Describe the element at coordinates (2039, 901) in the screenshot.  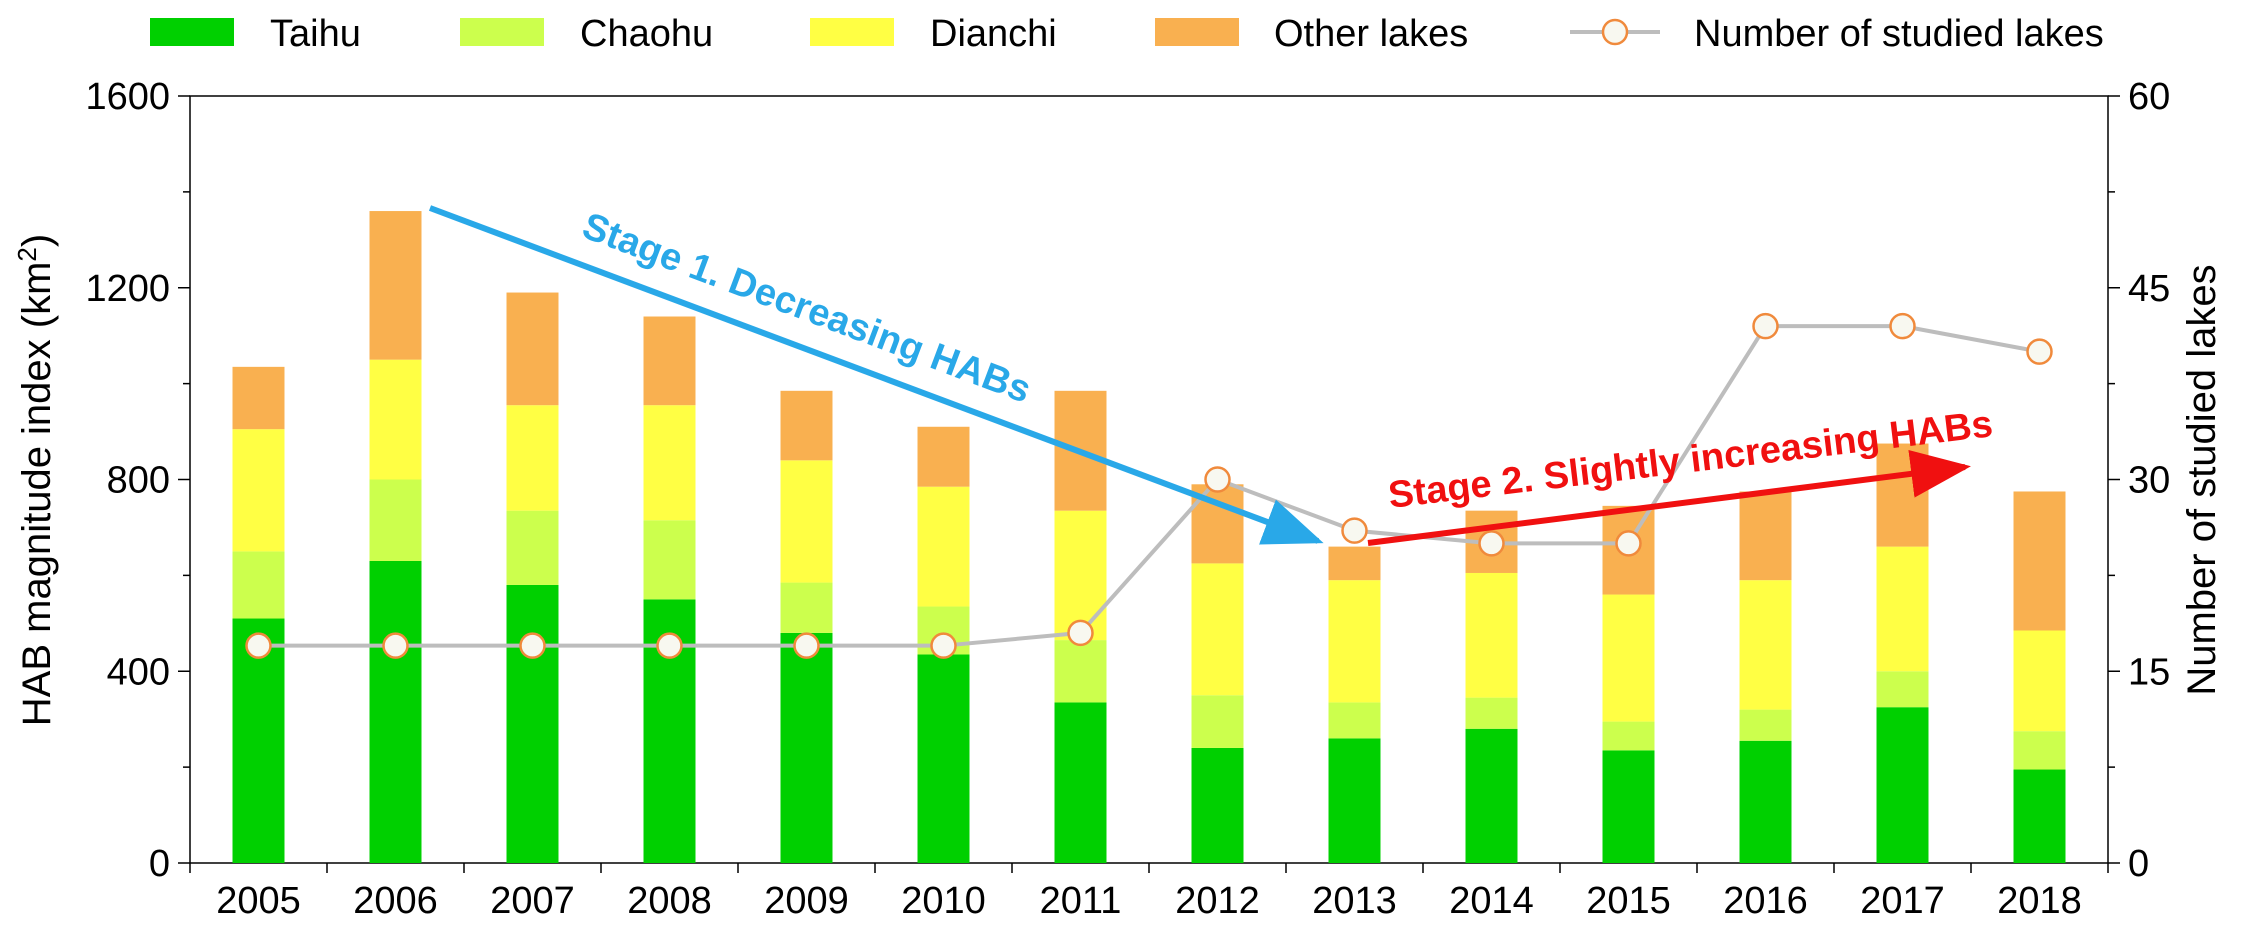
I see `x-tick-label: 2018` at that location.